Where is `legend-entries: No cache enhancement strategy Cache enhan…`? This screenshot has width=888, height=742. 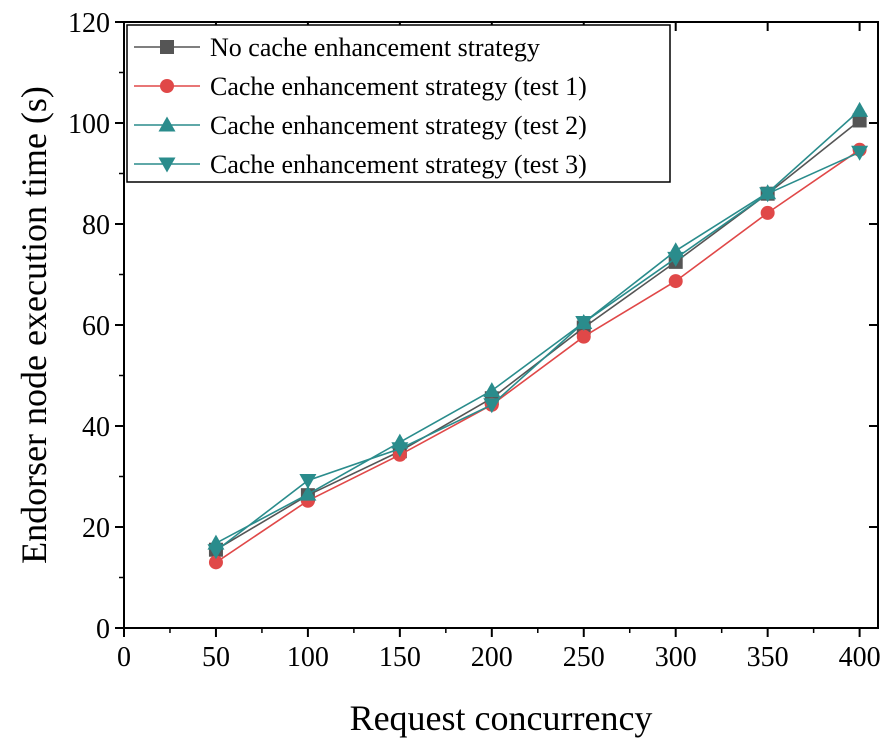 legend-entries: No cache enhancement strategy Cache enhan… is located at coordinates (360, 106).